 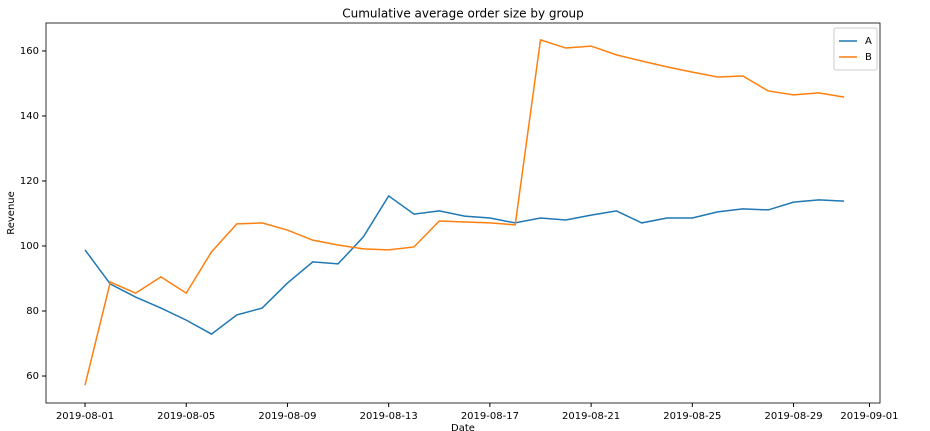 I want to click on x-tick-label: 2019-08-05, so click(x=186, y=416).